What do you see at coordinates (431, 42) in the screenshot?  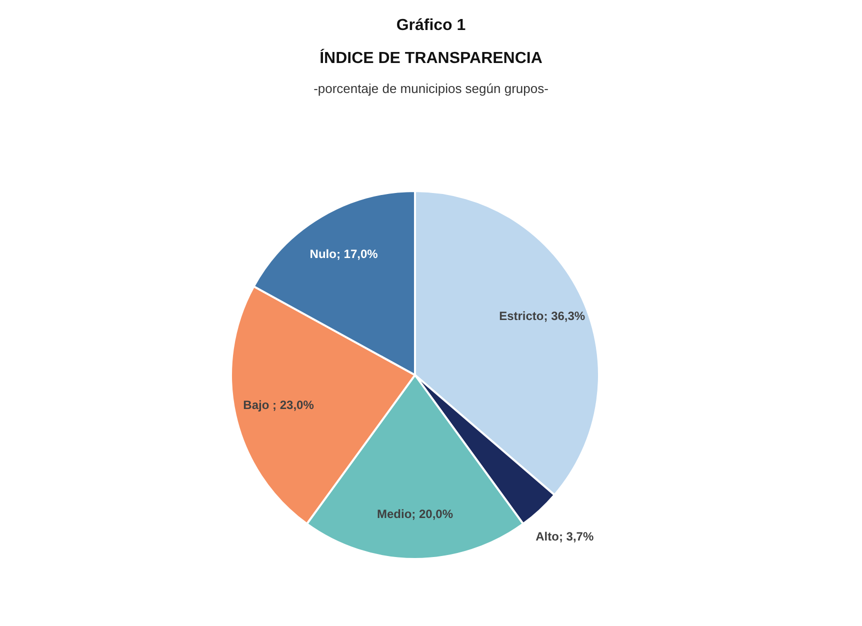 I see `chart-title: Gráfico 1 ÍNDICE DE TRANSPARENCIA` at bounding box center [431, 42].